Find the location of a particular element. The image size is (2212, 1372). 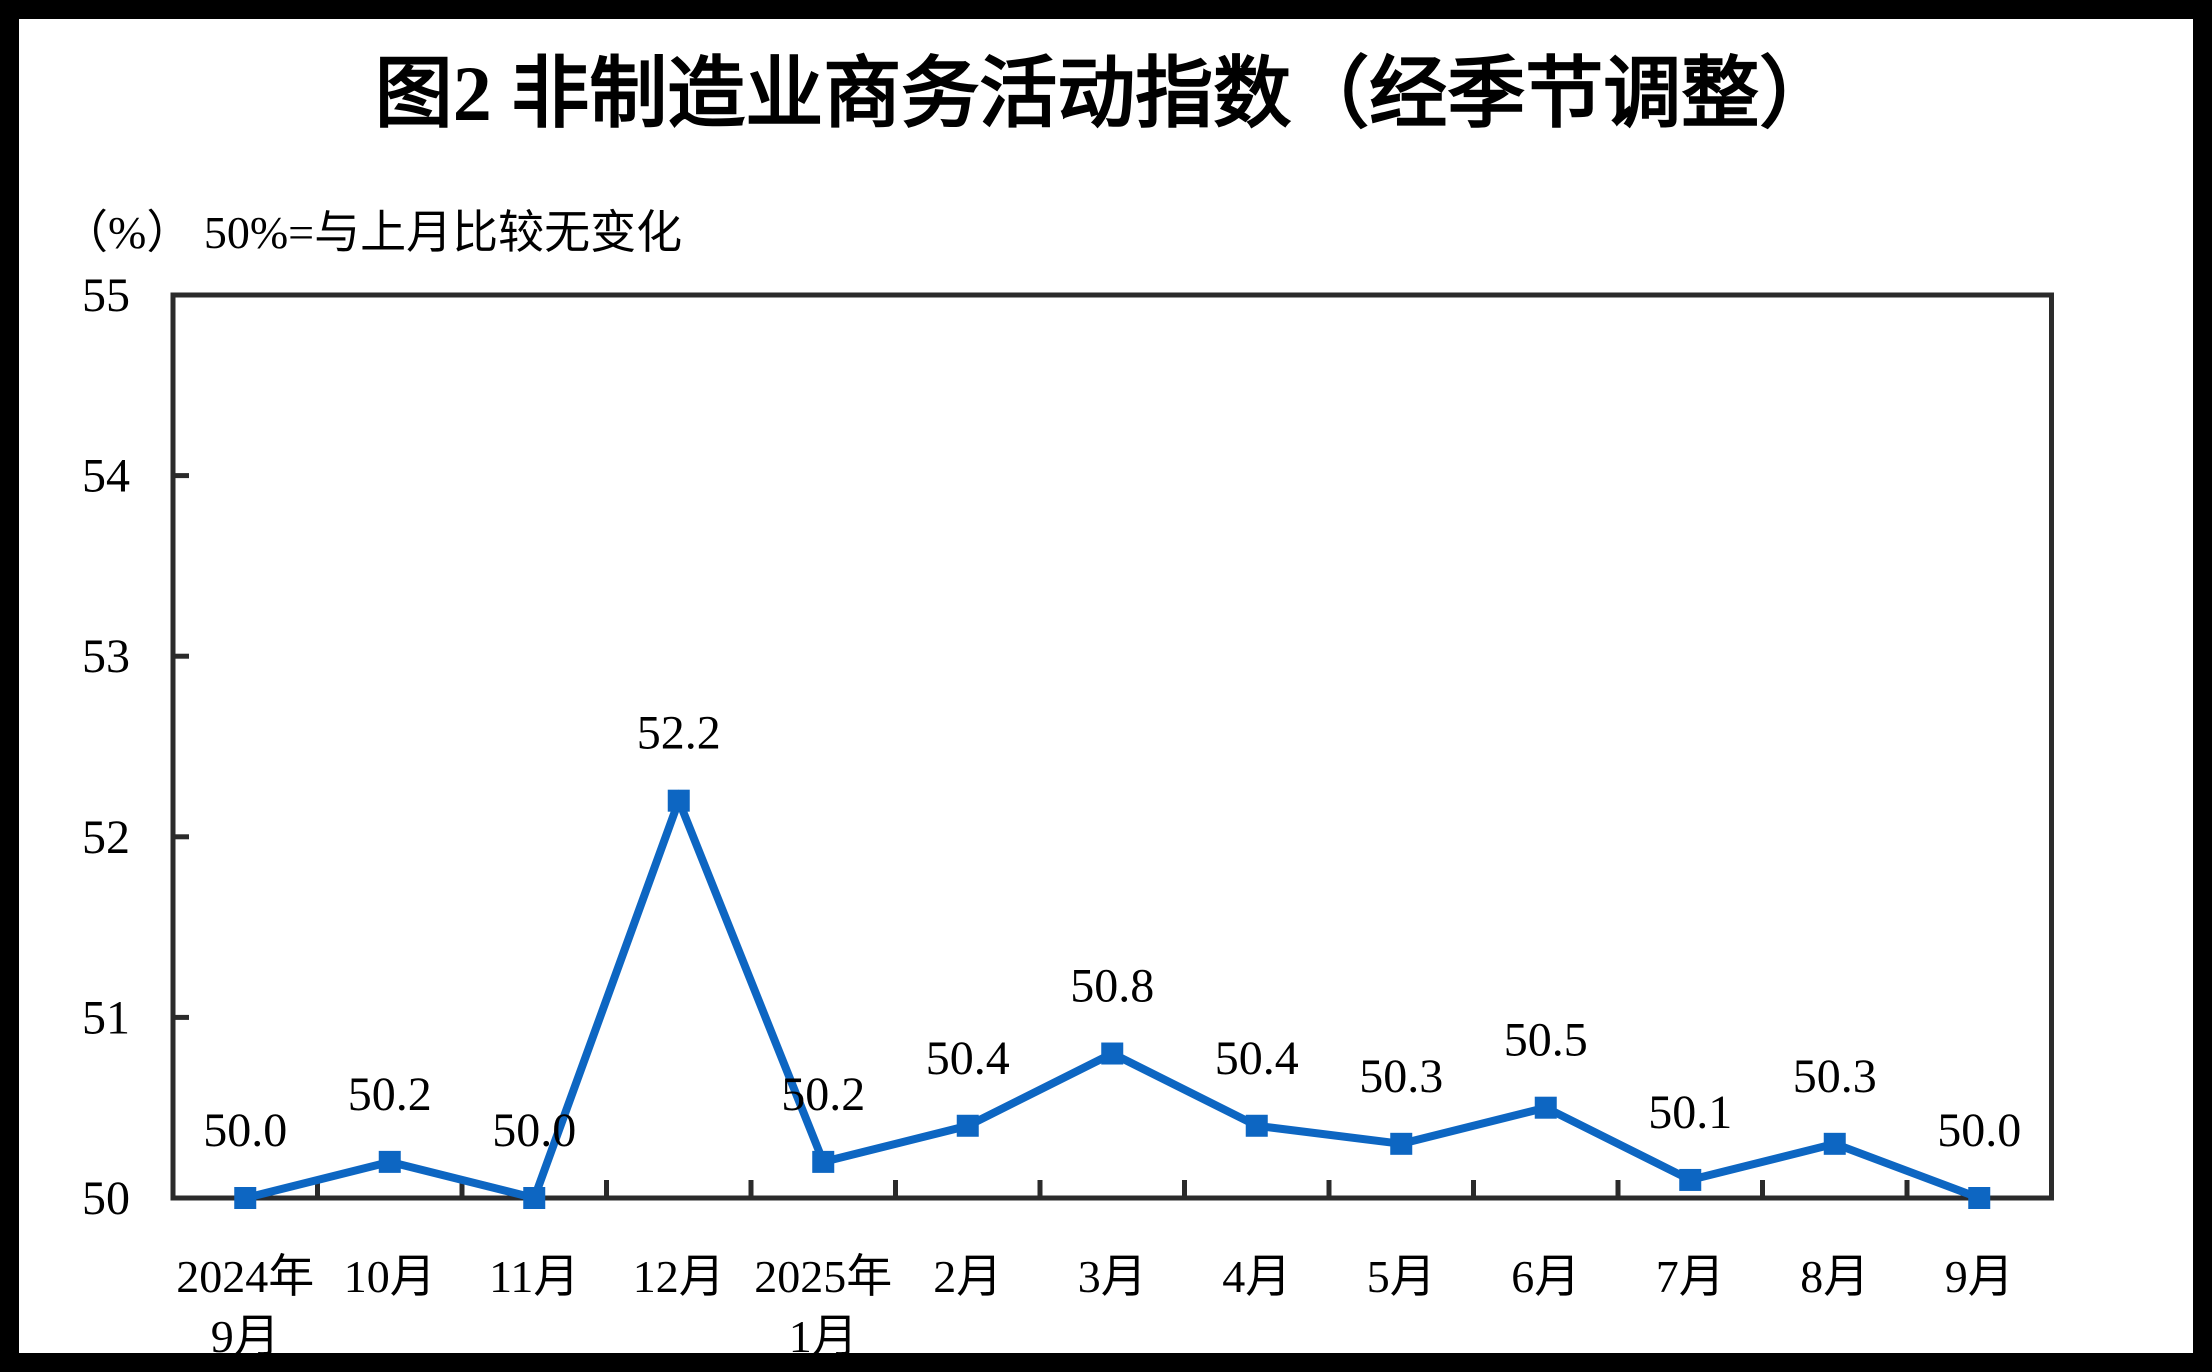

x-axis-ticks is located at coordinates (1112, 1189).